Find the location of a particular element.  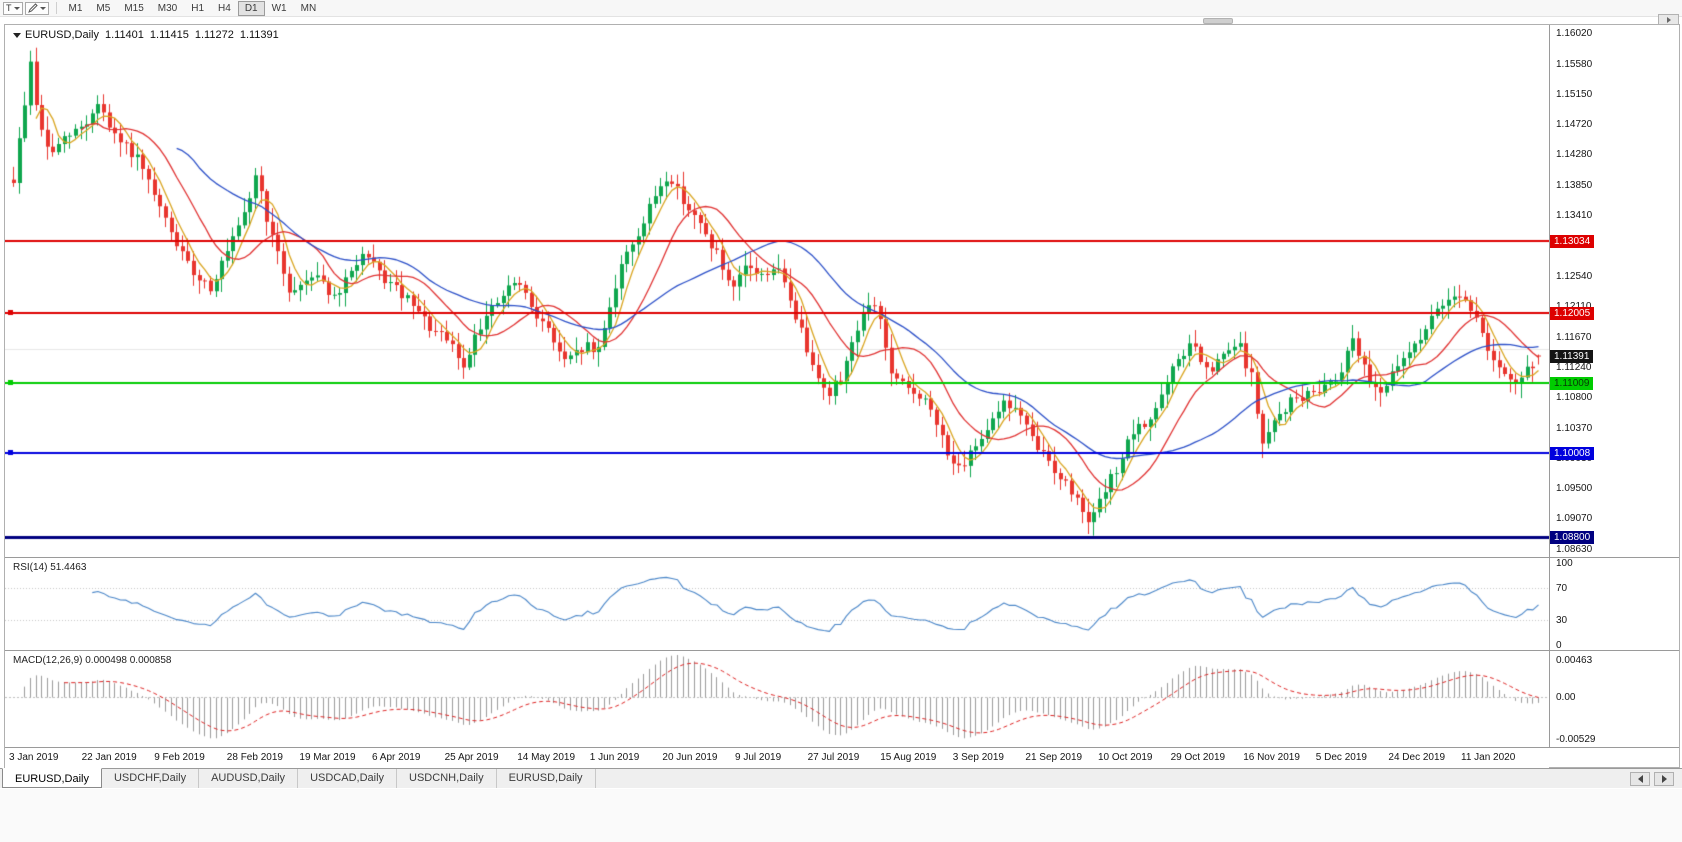

price-badge-1-13034: 1.13034 is located at coordinates (1572, 242).